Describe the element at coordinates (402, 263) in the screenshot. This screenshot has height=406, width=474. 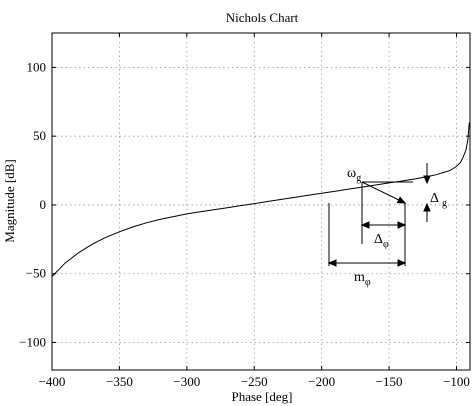
I see `m-phi-arrow-right-head` at that location.